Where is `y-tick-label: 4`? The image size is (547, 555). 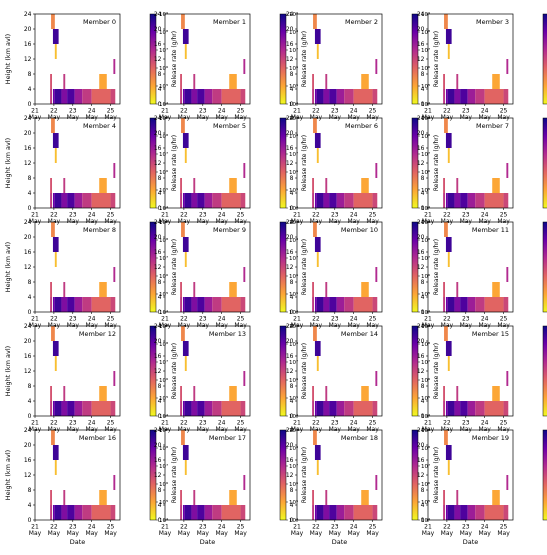 y-tick-label: 4 is located at coordinates (30, 297).